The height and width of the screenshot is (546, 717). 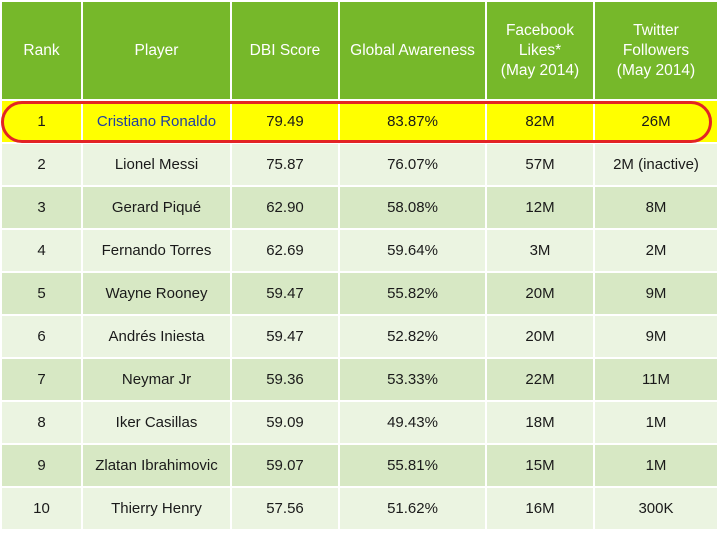 What do you see at coordinates (285, 121) in the screenshot?
I see `cell-dbi-score: 79.49` at bounding box center [285, 121].